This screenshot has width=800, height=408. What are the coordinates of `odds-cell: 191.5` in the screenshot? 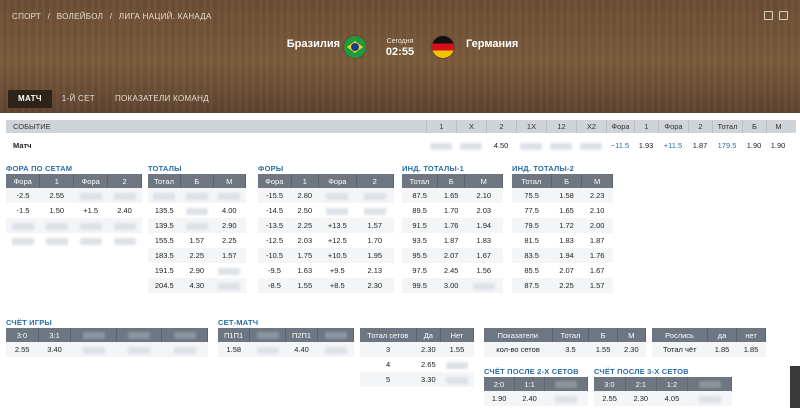 It's located at (164, 270).